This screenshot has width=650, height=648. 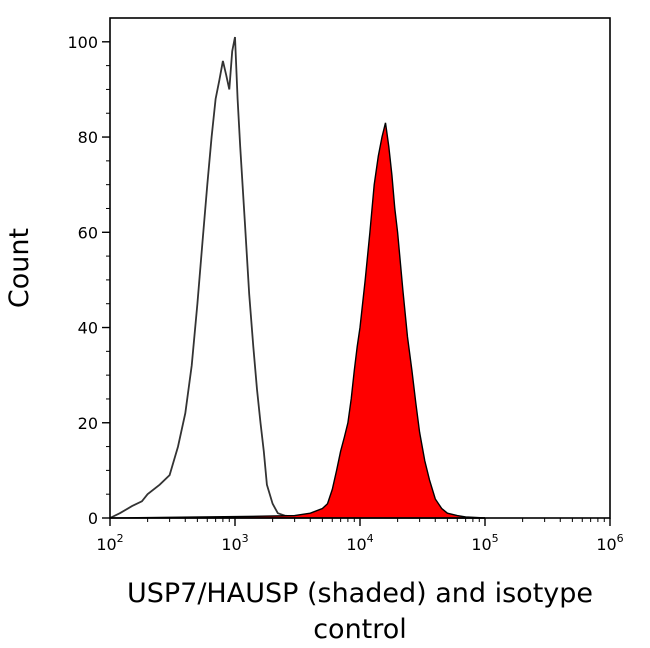 I want to click on y-tick-label: 100, so click(x=82, y=42).